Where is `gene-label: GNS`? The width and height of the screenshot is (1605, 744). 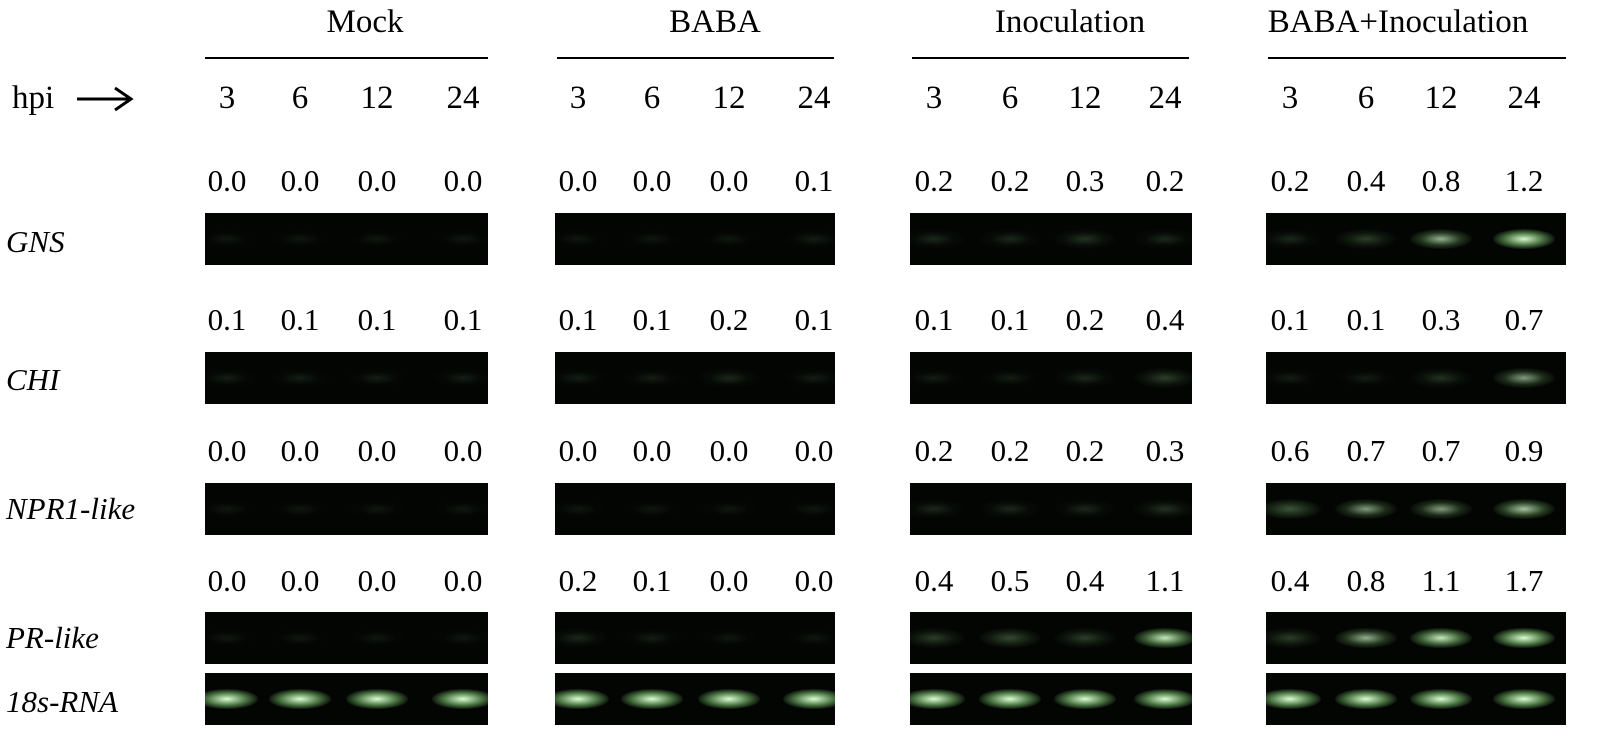
gene-label: GNS is located at coordinates (35, 241).